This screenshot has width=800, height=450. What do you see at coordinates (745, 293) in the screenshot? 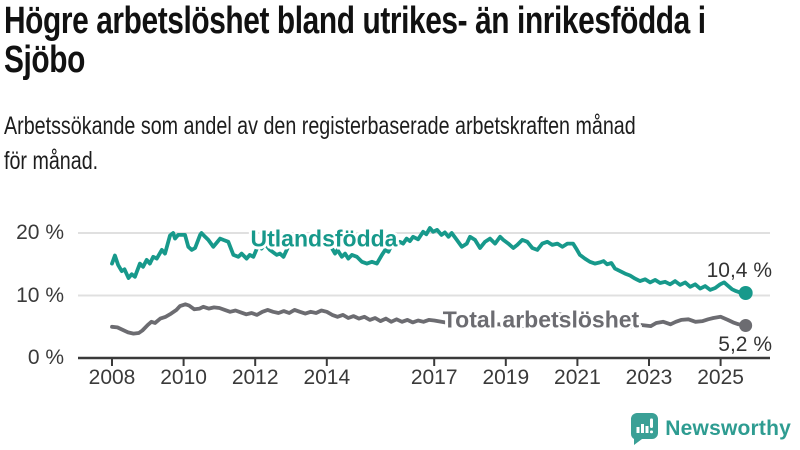
I see `series-end-dot-utlandsfodda` at bounding box center [745, 293].